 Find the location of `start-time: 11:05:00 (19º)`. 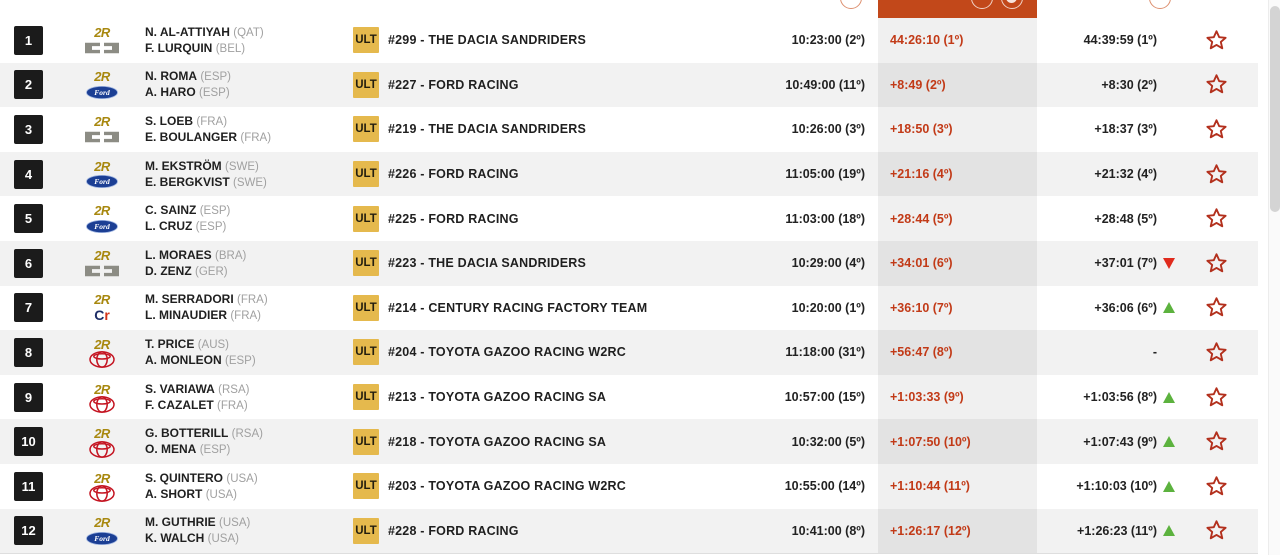

start-time: 11:05:00 (19º) is located at coordinates (825, 174).